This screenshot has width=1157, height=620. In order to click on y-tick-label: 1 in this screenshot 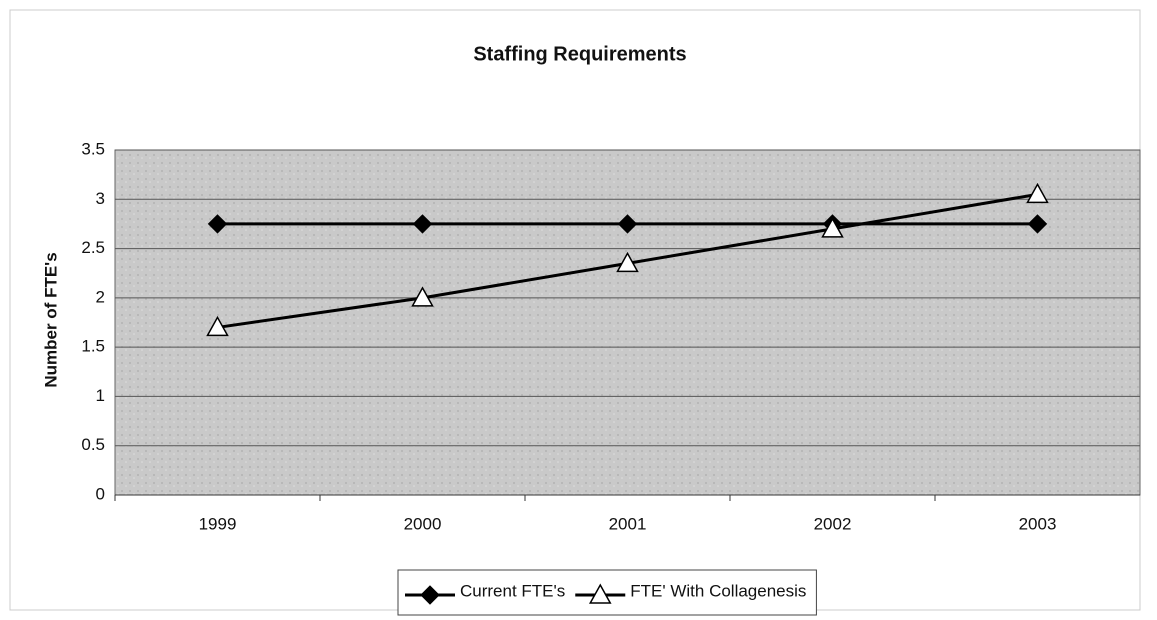, I will do `click(100, 395)`.